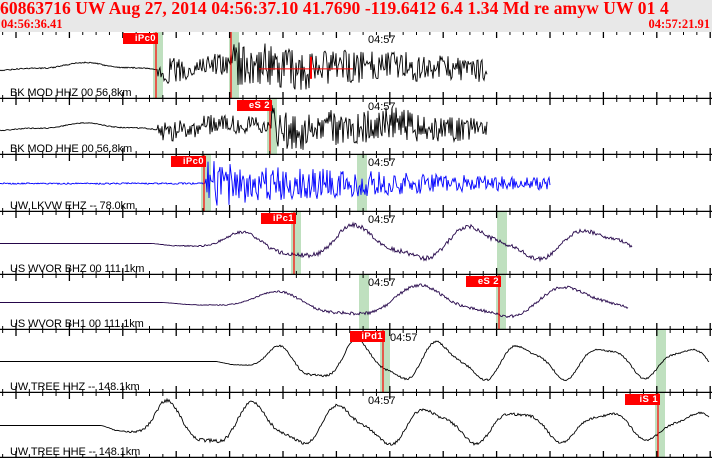 The width and height of the screenshot is (712, 458). What do you see at coordinates (278, 218) in the screenshot?
I see `pick-phase-tag: iPc1` at bounding box center [278, 218].